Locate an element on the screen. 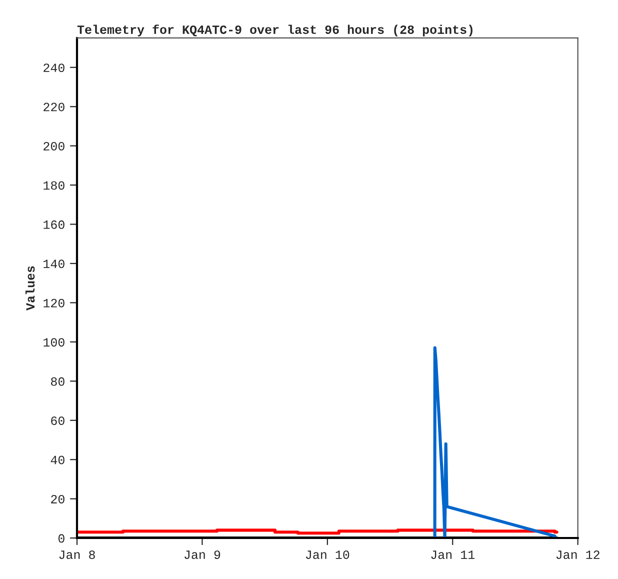  y-tick-label: 120 is located at coordinates (54, 303).